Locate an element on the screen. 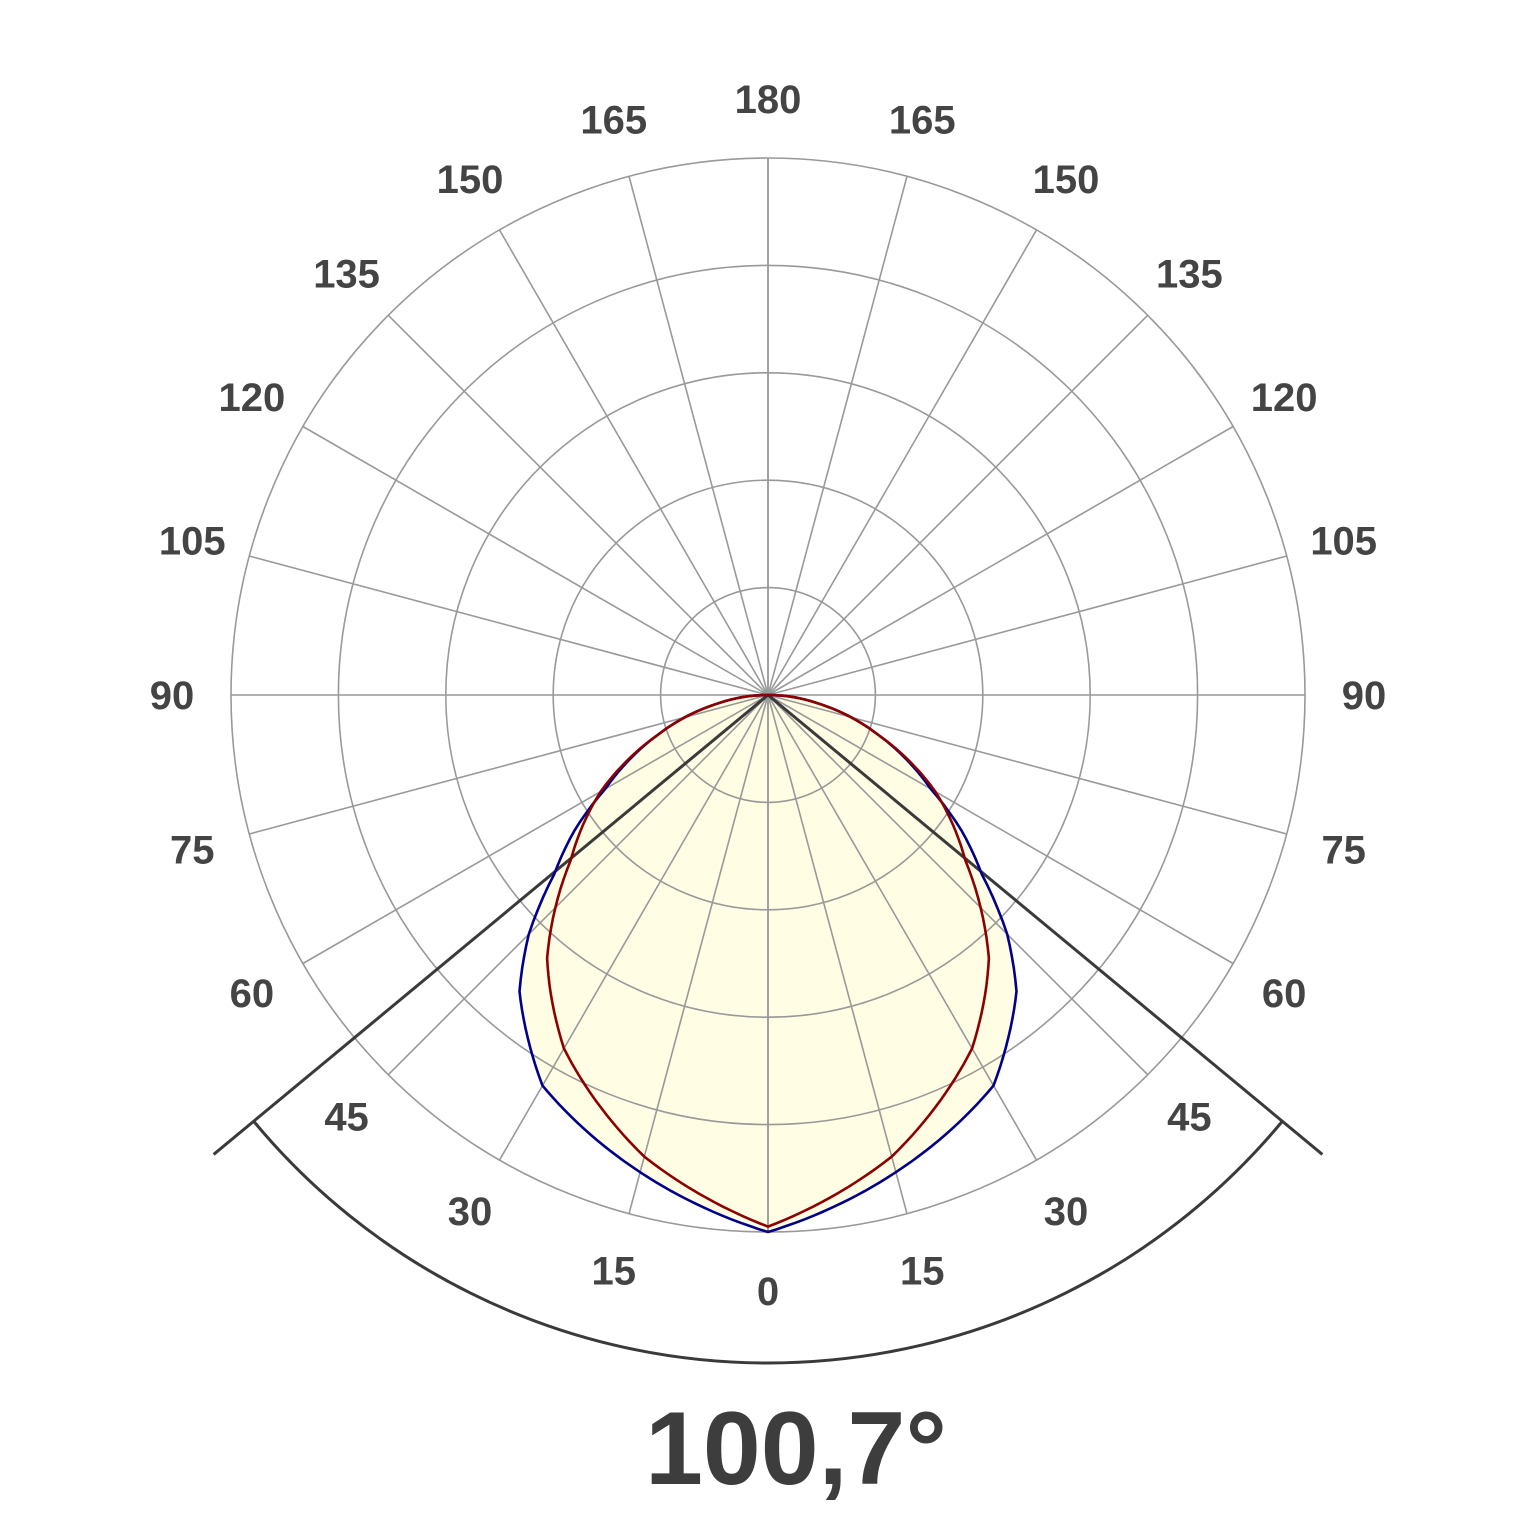  angle-tick-label: 0 is located at coordinates (768, 1292).